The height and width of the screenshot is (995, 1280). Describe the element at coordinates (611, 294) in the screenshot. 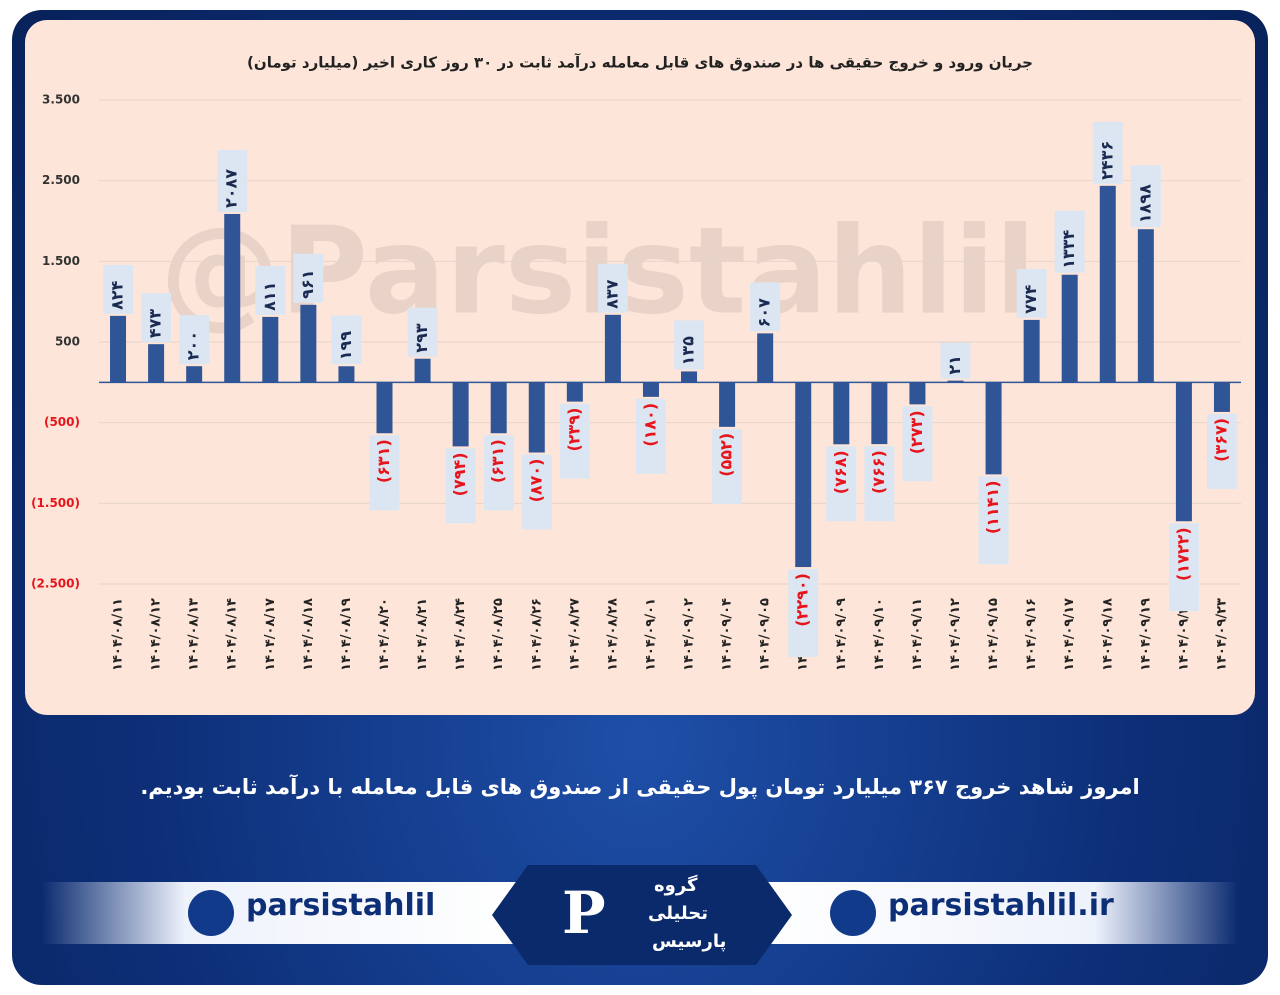

I see `value-label: ۸۳۷` at that location.